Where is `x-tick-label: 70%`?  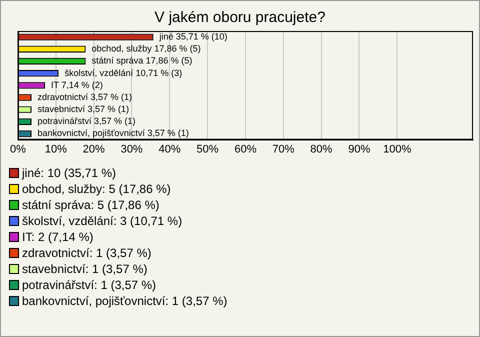
x-tick-label: 70% is located at coordinates (283, 149).